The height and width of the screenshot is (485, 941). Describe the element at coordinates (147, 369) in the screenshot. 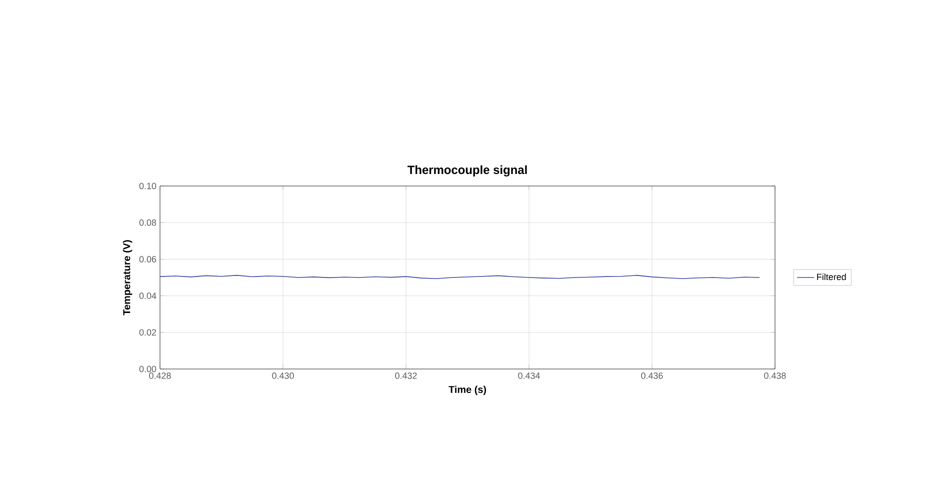

I see `y-tick-label: 0.00` at that location.